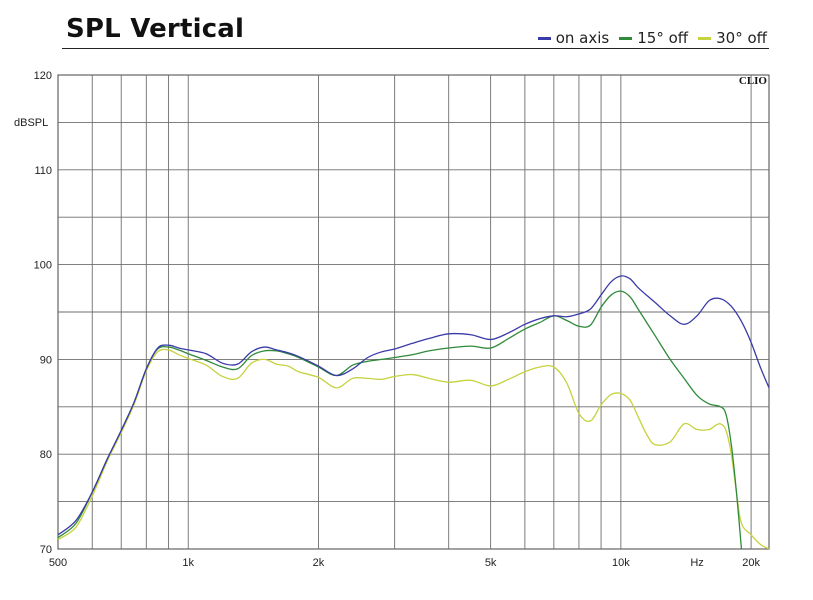 This screenshot has height=600, width=813. Describe the element at coordinates (753, 81) in the screenshot. I see `clio-watermark: CLIO` at that location.